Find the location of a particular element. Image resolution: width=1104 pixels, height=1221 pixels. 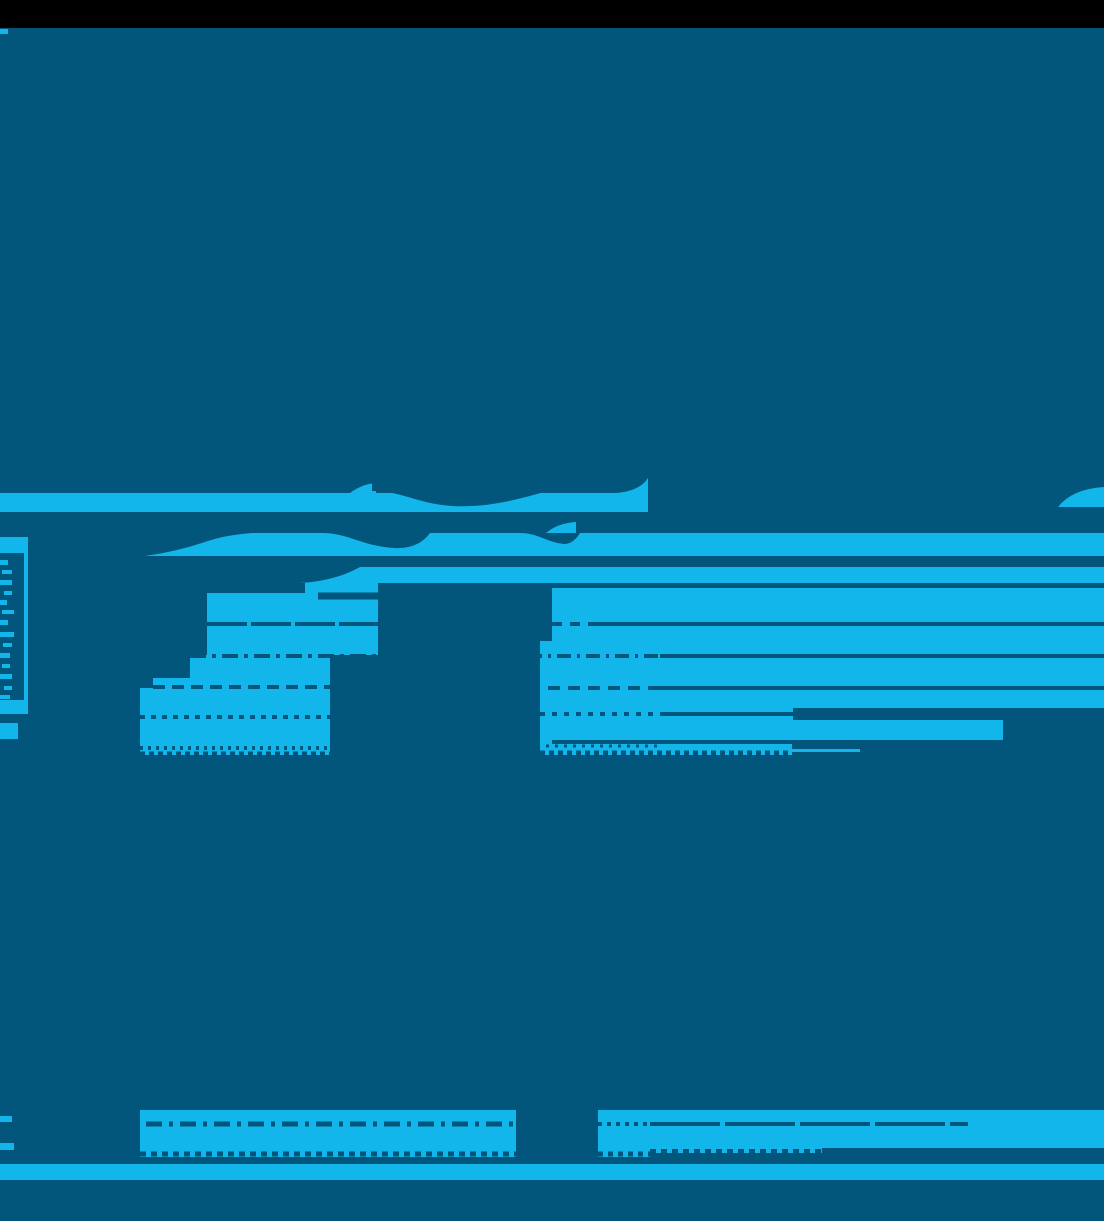

top-chrome is located at coordinates (552, 17).